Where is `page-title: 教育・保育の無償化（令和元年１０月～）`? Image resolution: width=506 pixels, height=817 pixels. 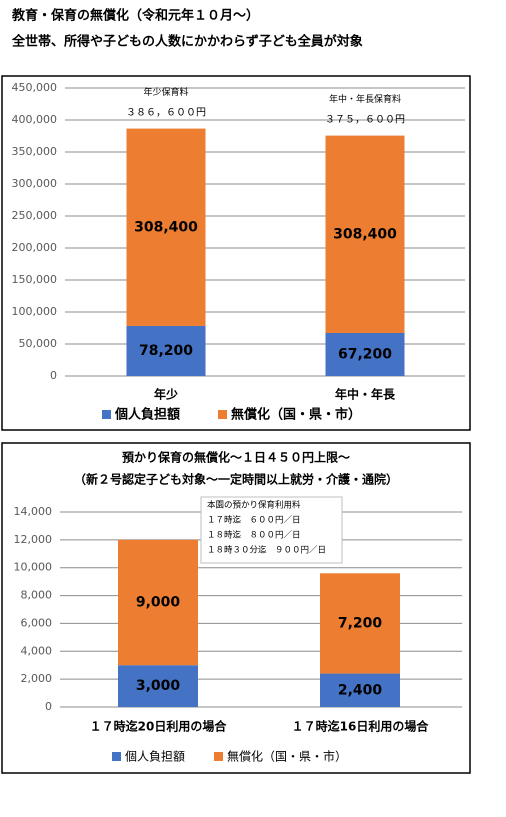 page-title: 教育・保育の無償化（令和元年１０月～） is located at coordinates (135, 16).